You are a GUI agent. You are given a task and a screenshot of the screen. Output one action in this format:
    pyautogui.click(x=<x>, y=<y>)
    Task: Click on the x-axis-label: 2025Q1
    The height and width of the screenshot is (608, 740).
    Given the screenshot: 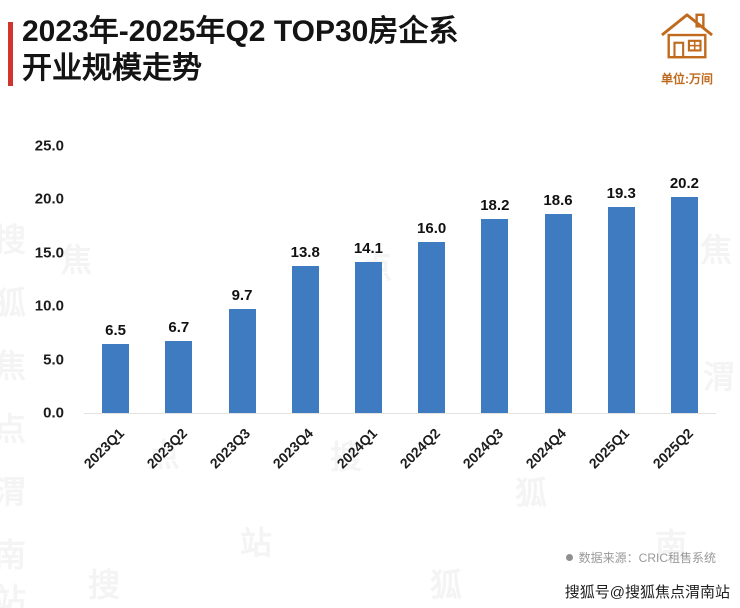 What is the action you would take?
    pyautogui.click(x=609, y=448)
    